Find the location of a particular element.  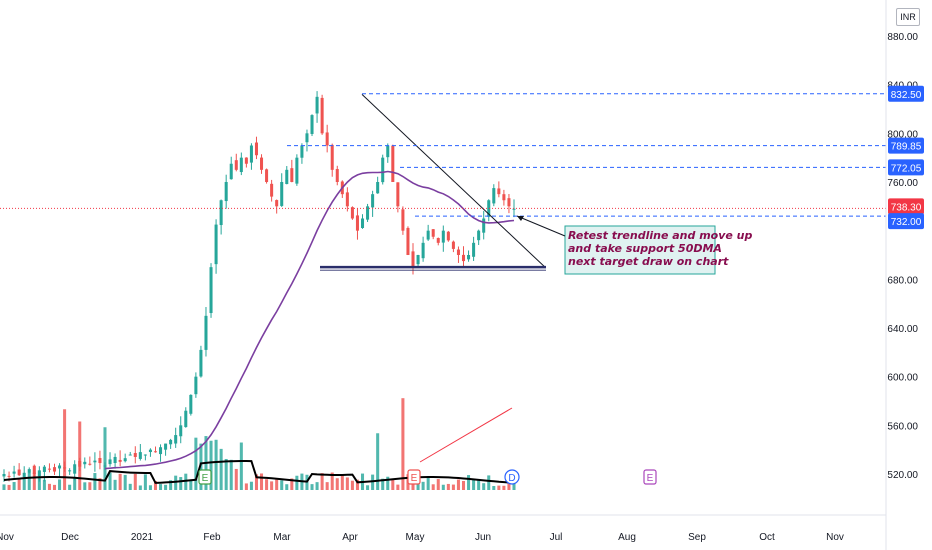

event-marker-label: E is located at coordinates (205, 478).